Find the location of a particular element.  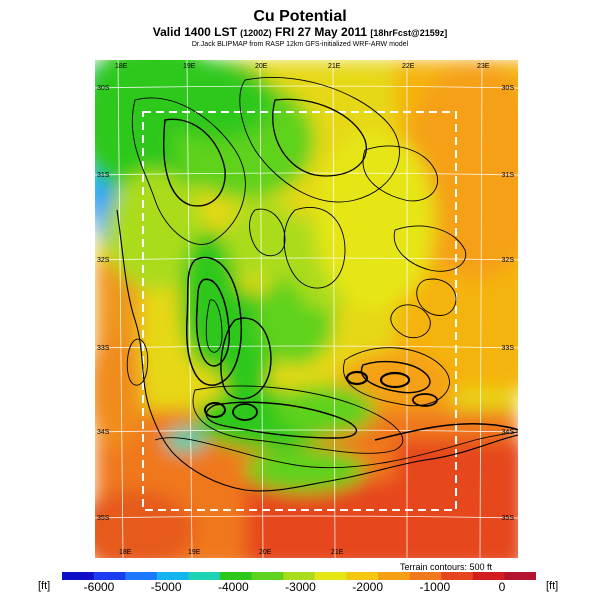

colorbar is located at coordinates (299, 576).